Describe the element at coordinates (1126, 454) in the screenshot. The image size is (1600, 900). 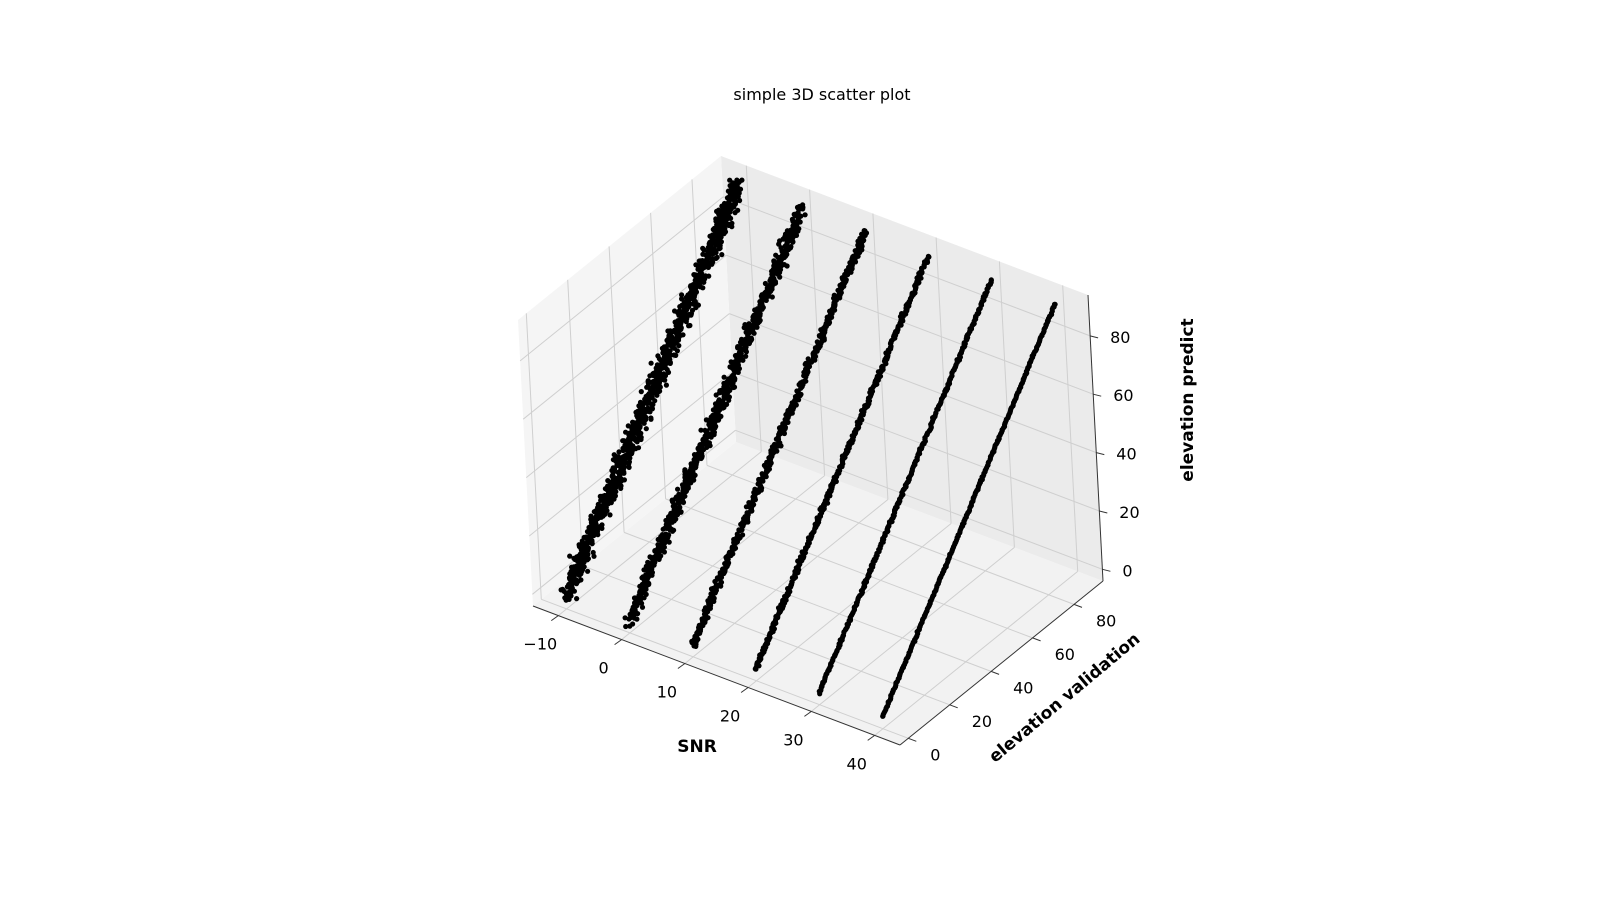
I see `z-tick-label: 40` at that location.